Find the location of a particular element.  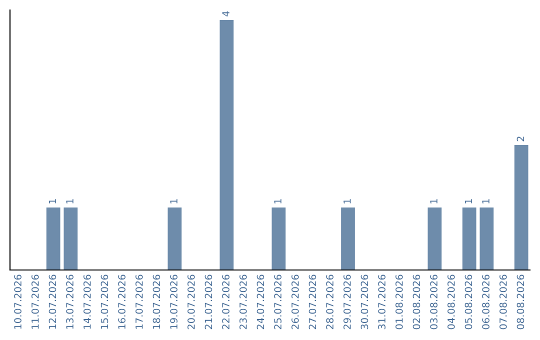

x-tick-label: 20.07.2026 is located at coordinates (191, 302).